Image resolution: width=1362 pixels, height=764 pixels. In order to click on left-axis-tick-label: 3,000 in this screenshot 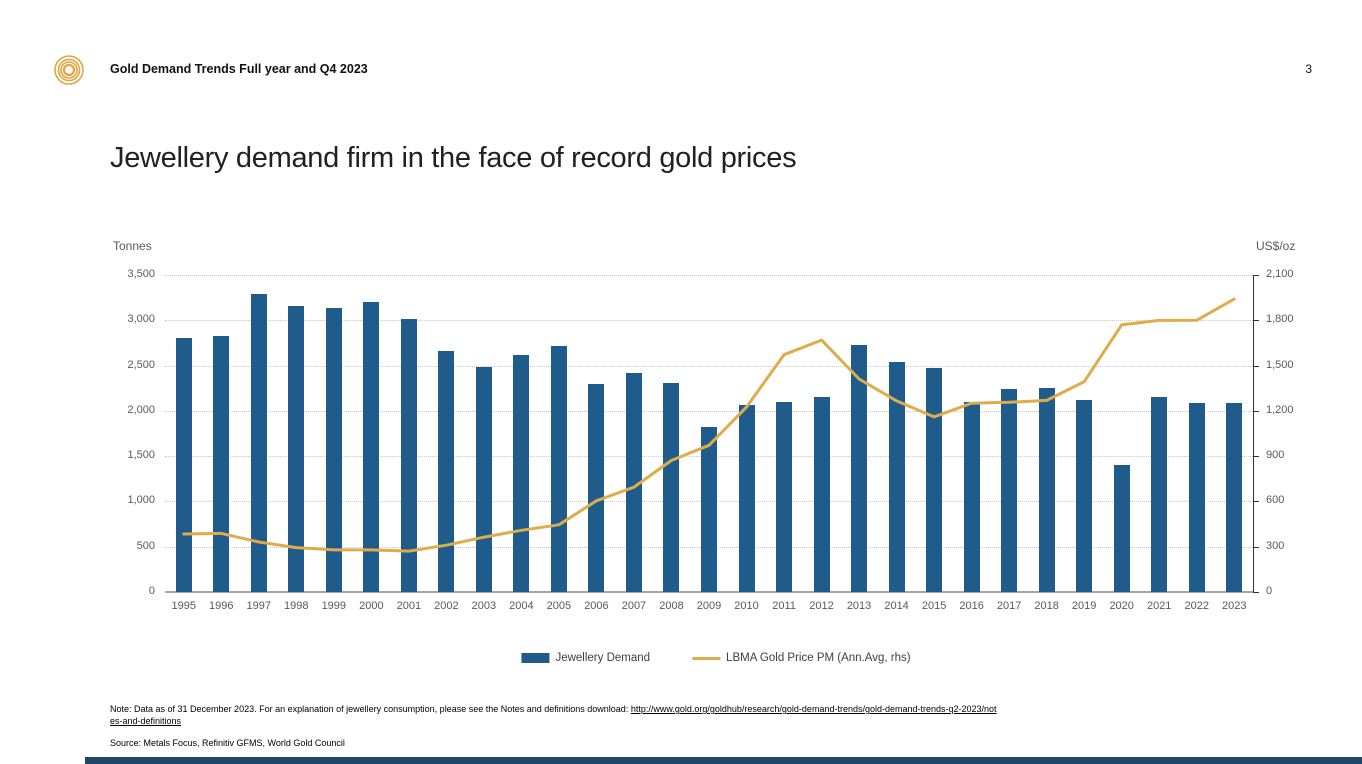, I will do `click(141, 319)`.